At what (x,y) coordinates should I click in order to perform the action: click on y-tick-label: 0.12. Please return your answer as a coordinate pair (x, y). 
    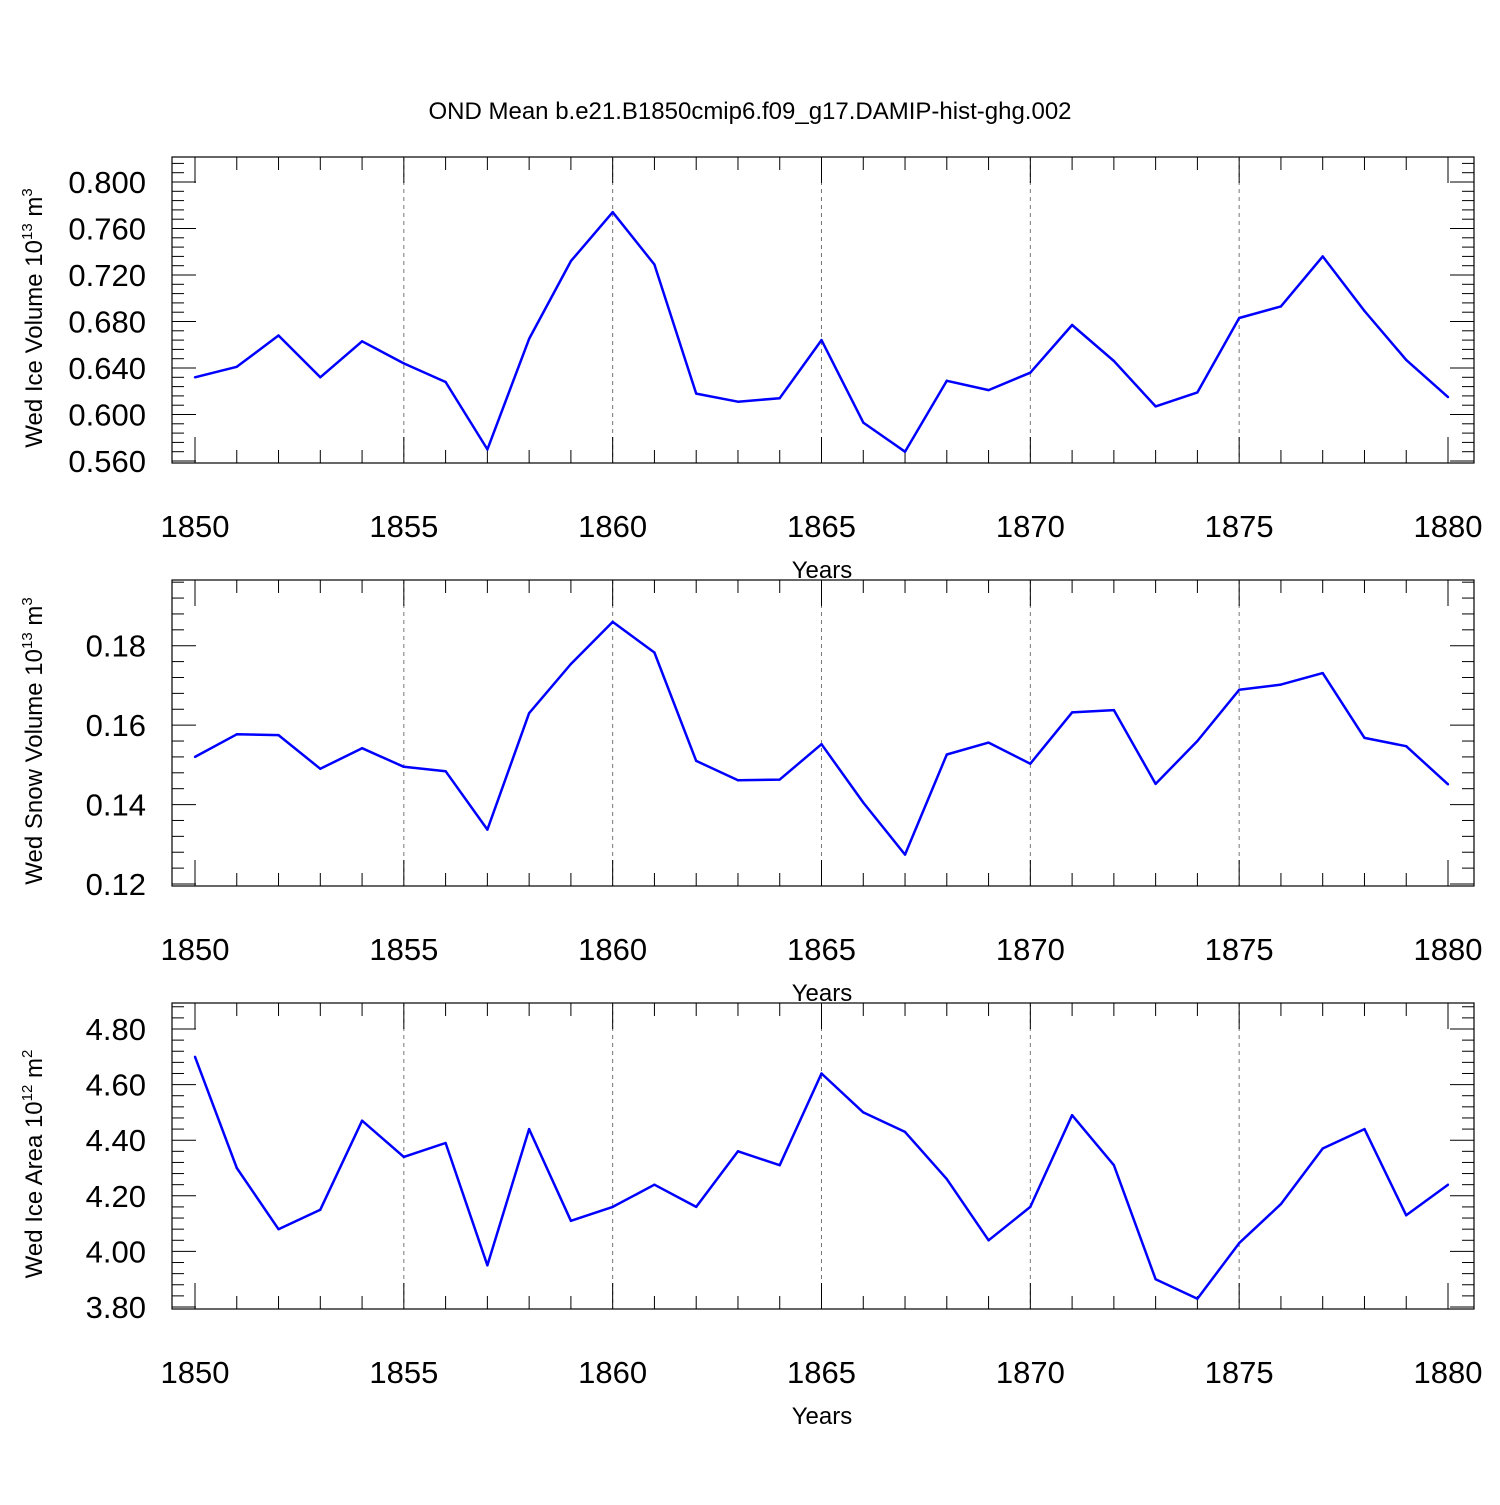
    Looking at the image, I should click on (116, 884).